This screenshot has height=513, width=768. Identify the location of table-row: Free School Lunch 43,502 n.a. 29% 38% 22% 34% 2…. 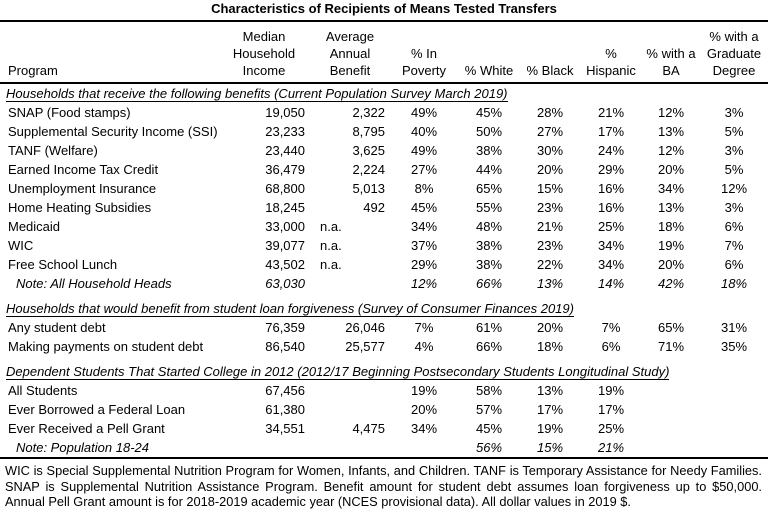
(384, 264).